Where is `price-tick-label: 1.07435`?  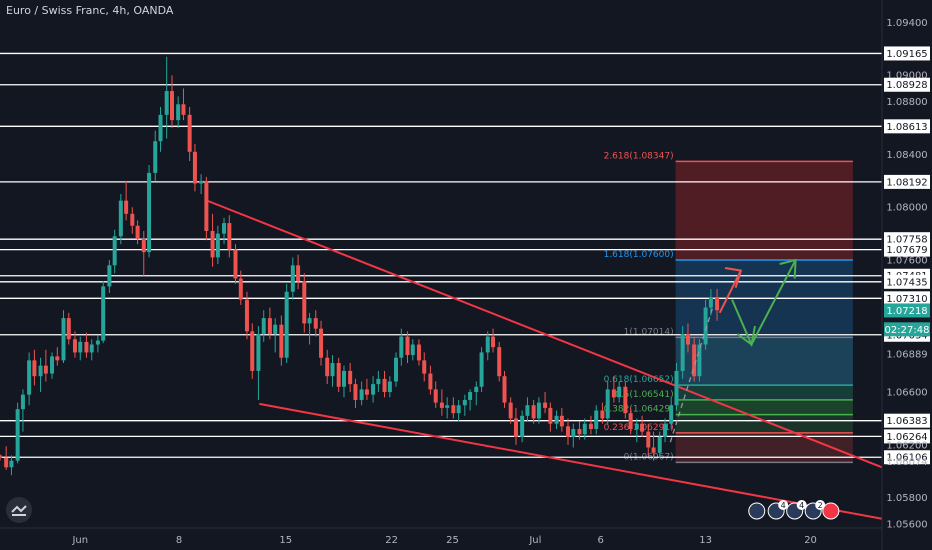 price-tick-label: 1.07435 is located at coordinates (906, 282).